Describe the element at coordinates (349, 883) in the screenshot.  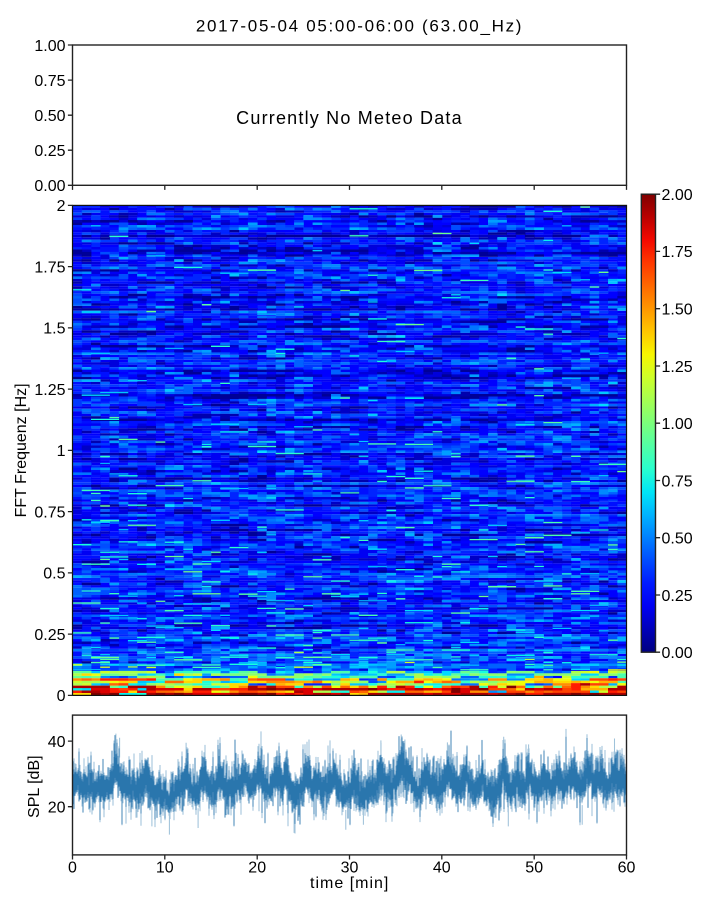
I see `svg-text: time [min]` at that location.